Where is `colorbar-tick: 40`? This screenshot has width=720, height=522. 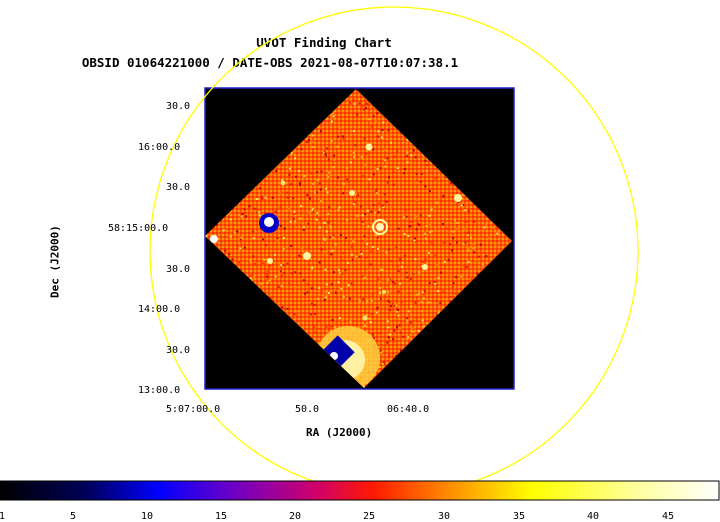 colorbar-tick: 40 is located at coordinates (593, 516).